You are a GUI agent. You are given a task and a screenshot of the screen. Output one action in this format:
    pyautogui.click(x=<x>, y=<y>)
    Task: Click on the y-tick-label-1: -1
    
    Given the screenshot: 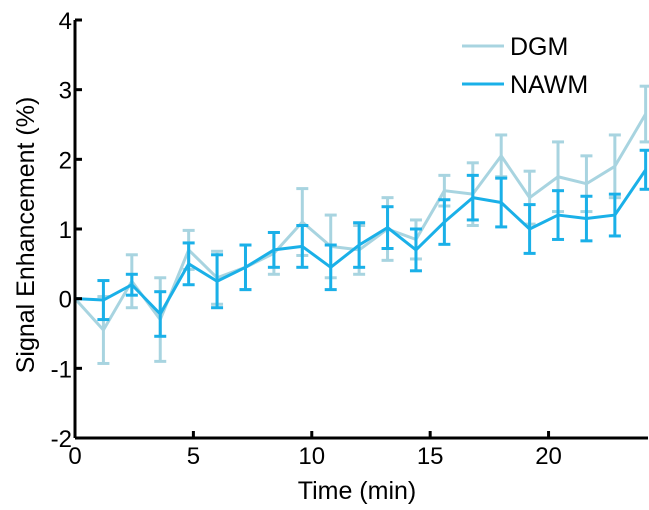 What is the action you would take?
    pyautogui.click(x=61, y=369)
    